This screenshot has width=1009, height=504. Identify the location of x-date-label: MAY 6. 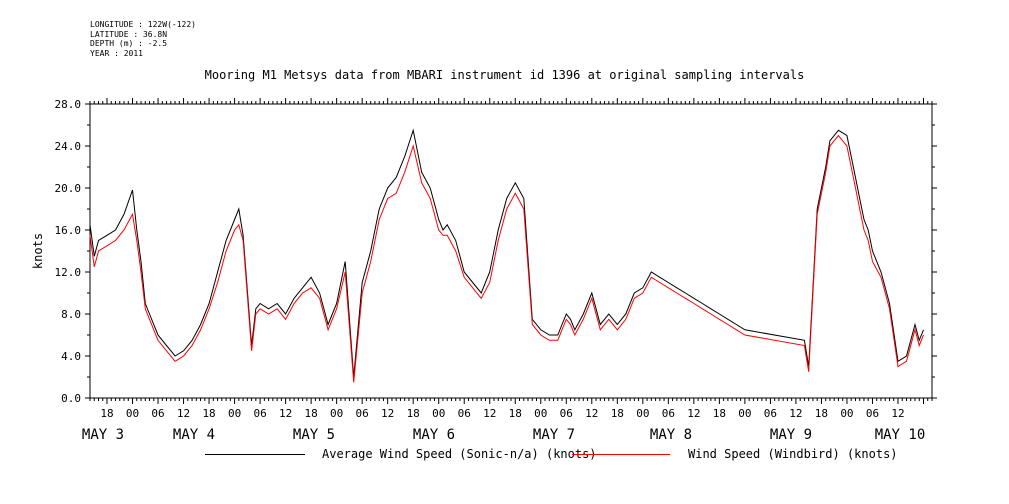
(434, 435).